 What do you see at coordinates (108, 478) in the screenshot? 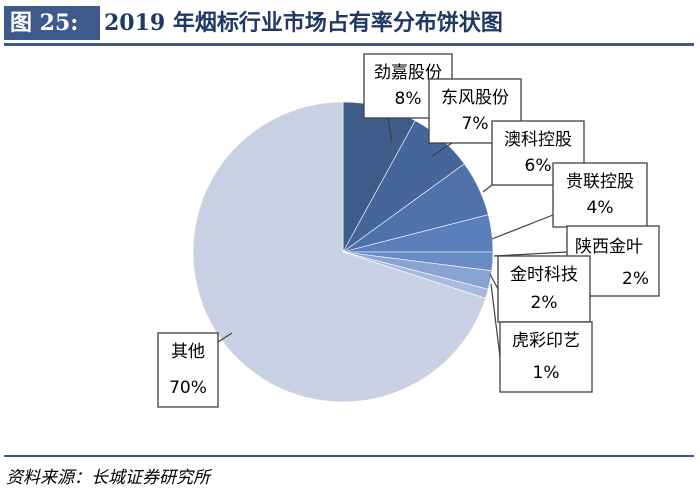
I see `source-note: 资料来源：长城证券研究所` at bounding box center [108, 478].